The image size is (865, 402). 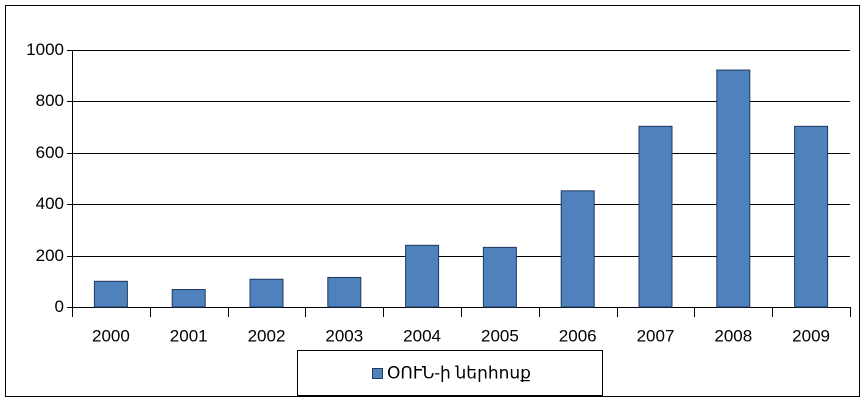 I want to click on y-tick-label: 600, so click(x=50, y=152).